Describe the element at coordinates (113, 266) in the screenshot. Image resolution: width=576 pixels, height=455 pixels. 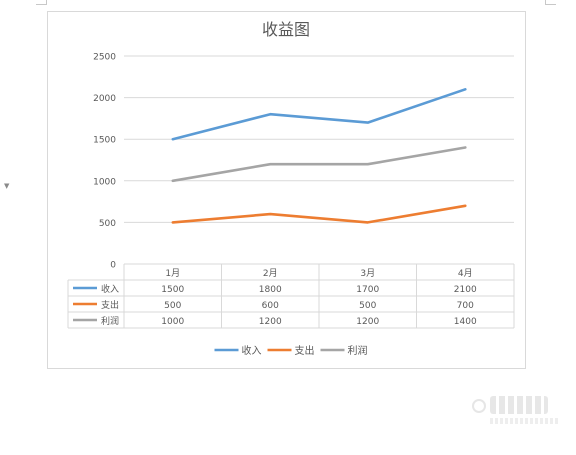
I see `y-tick-label: 0` at that location.